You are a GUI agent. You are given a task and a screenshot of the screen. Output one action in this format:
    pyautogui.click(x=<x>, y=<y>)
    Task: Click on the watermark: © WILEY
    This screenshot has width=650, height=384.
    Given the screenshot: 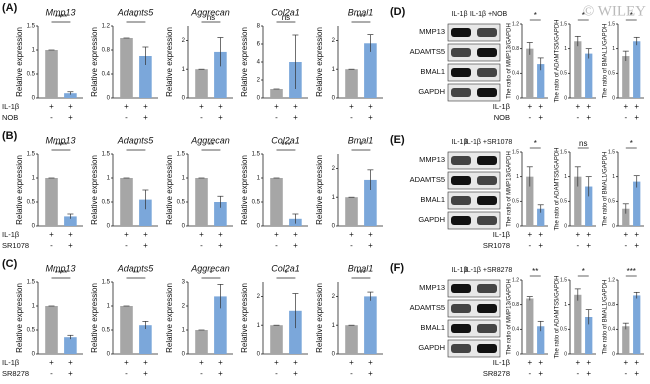 What is the action you would take?
    pyautogui.click(x=614, y=11)
    